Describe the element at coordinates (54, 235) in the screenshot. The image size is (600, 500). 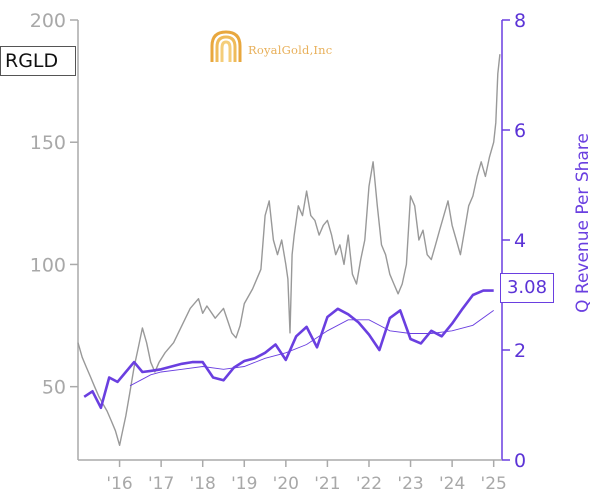
I see `left-axis: 50 100 150 200` at that location.